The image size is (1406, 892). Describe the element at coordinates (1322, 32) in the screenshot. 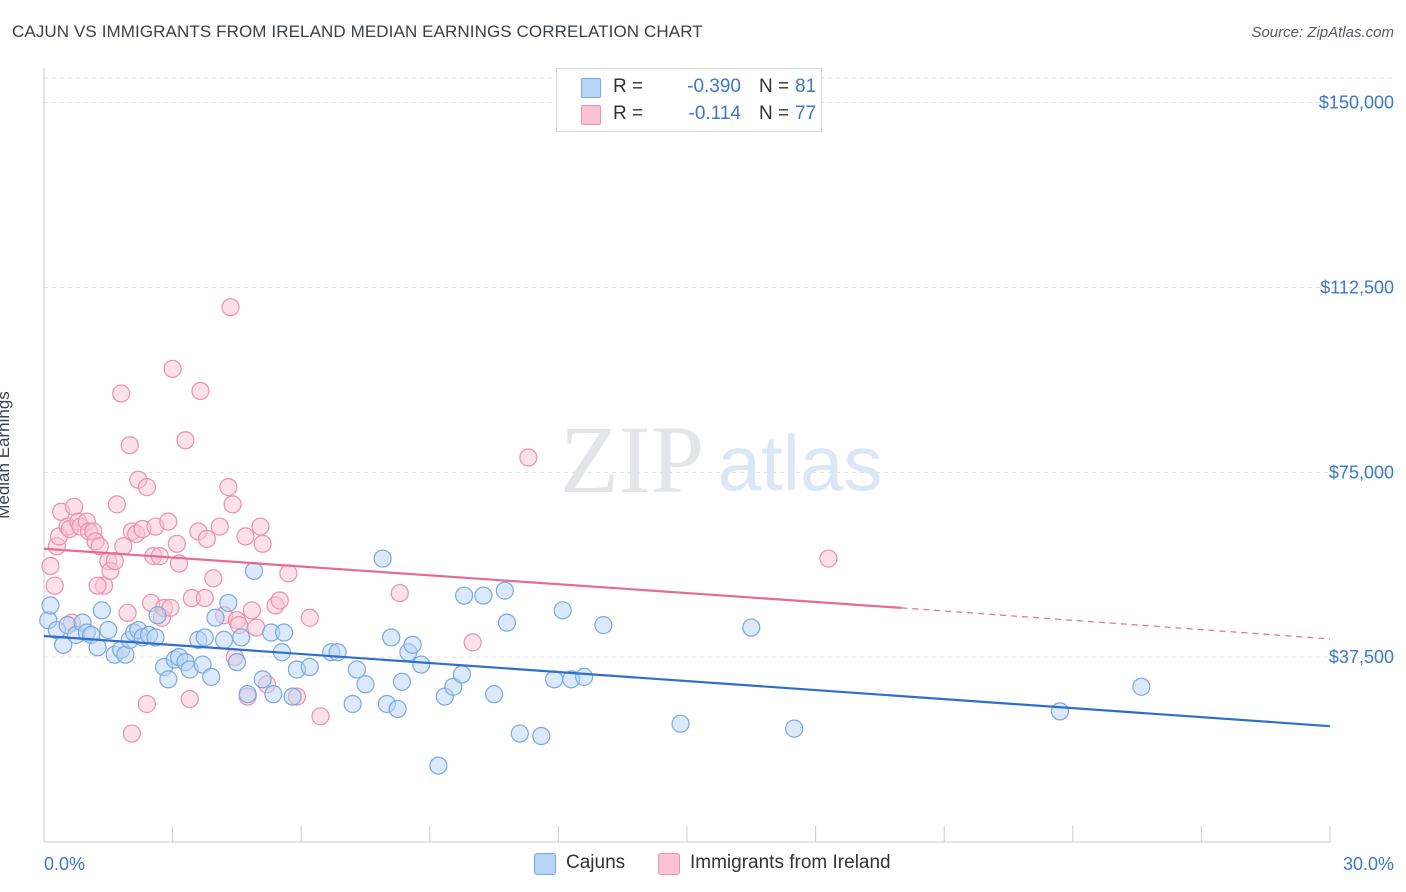

I see `source-credit: Source: ZipAtlas.com` at that location.